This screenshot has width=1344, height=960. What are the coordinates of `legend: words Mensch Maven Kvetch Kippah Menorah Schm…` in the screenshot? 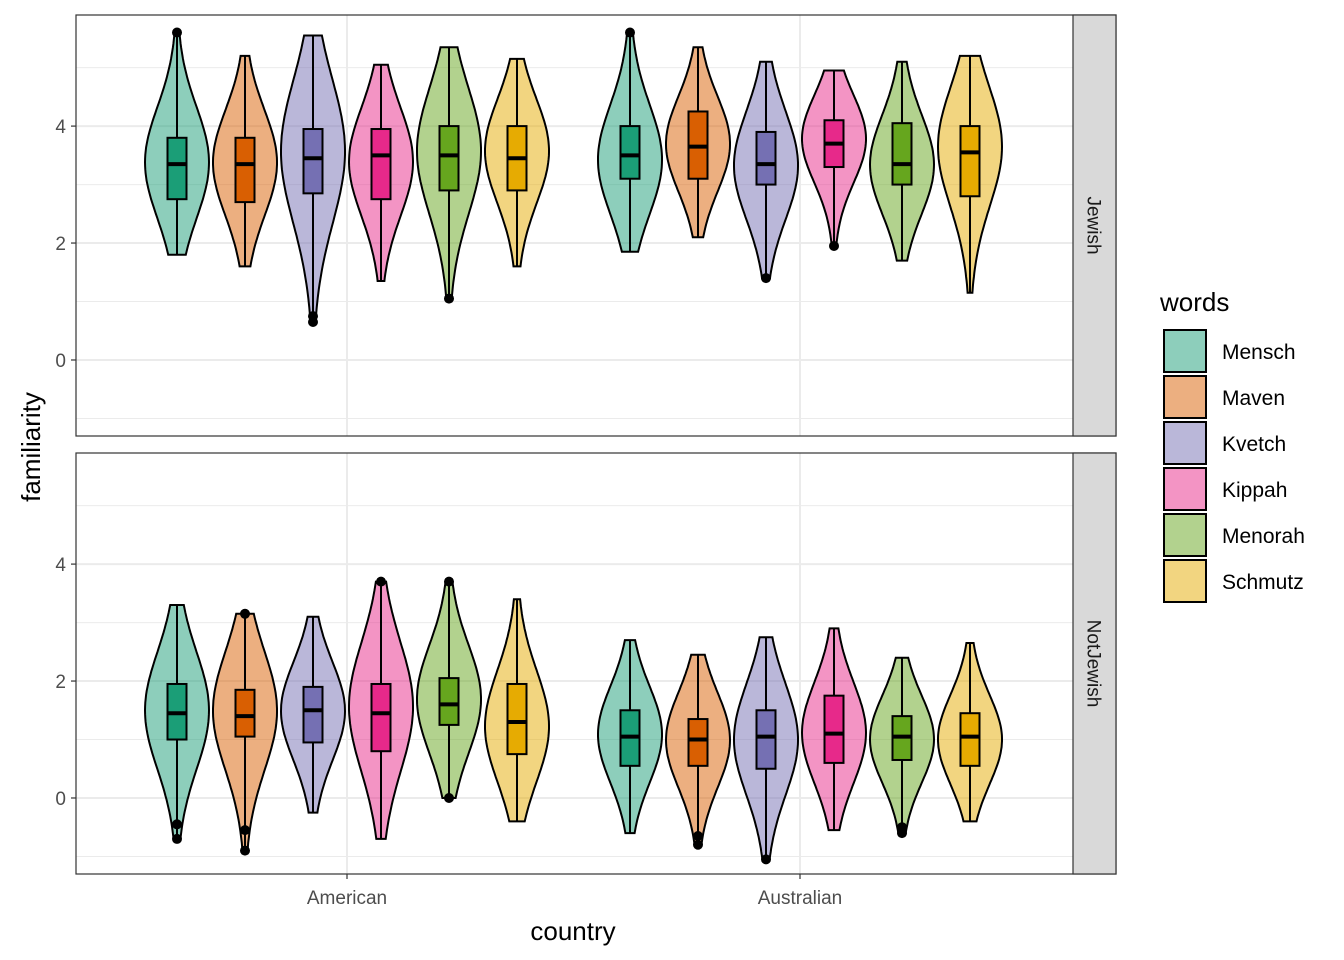 It's located at (1232, 445).